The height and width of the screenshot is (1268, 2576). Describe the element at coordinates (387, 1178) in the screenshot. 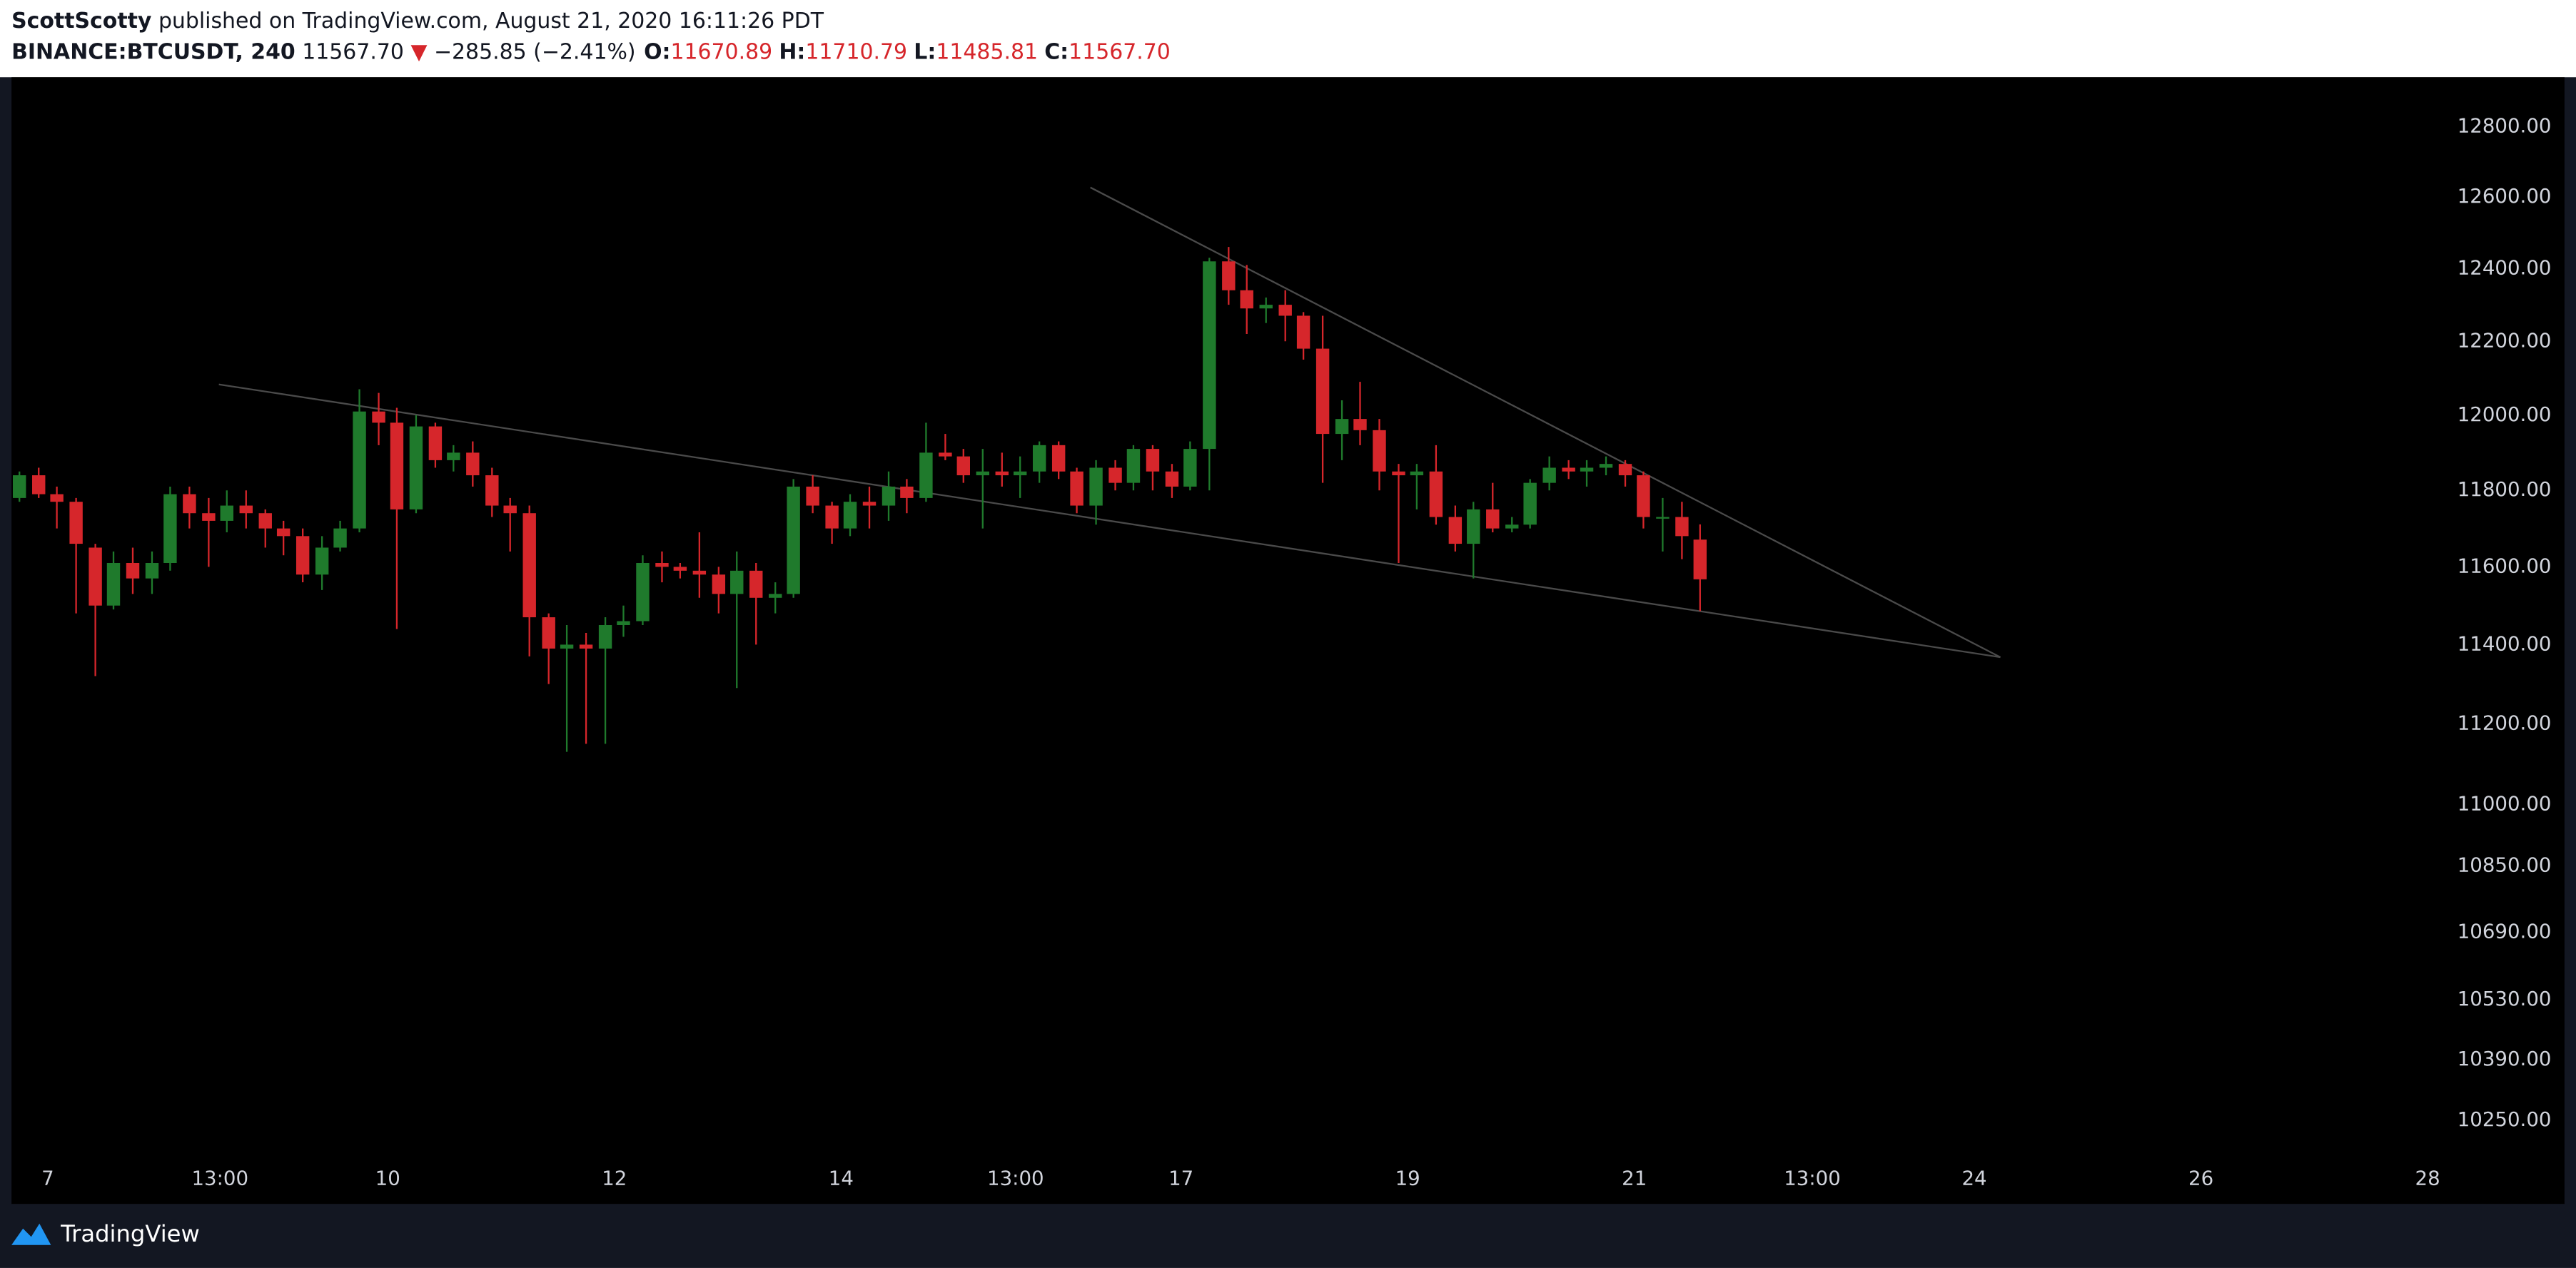

I see `x-tick-label: 10` at that location.